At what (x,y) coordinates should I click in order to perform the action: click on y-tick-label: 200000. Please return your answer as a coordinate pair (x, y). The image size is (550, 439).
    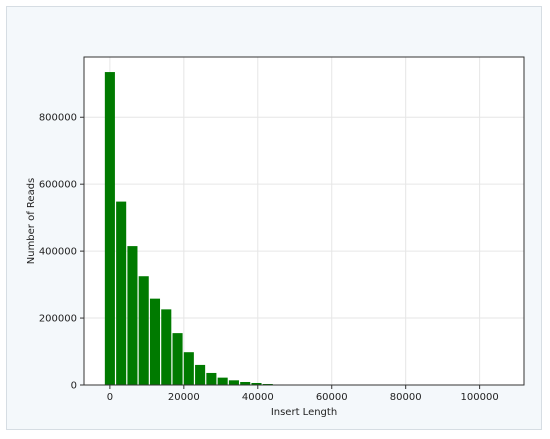
    Looking at the image, I should click on (58, 319).